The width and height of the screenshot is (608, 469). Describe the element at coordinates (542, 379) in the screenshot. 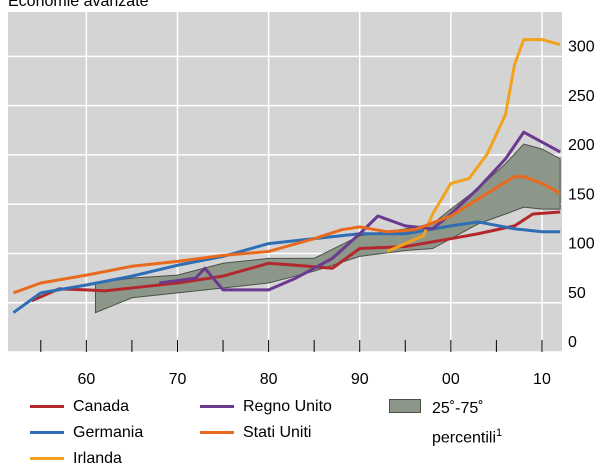

I see `x-tick-label: 10` at that location.